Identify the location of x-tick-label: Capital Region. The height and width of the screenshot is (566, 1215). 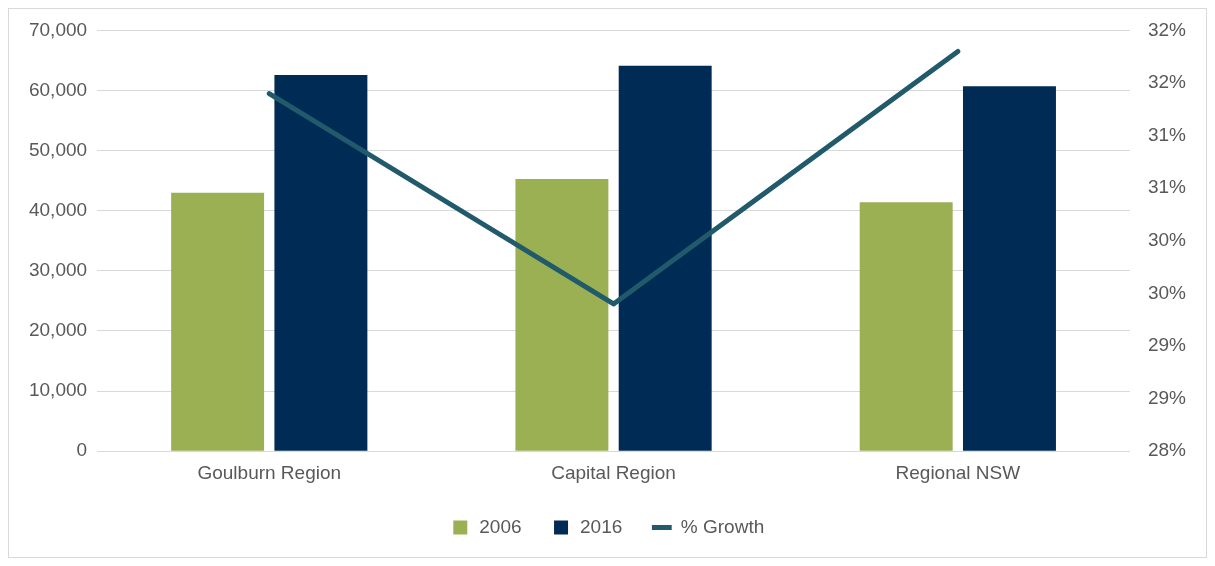
(613, 472).